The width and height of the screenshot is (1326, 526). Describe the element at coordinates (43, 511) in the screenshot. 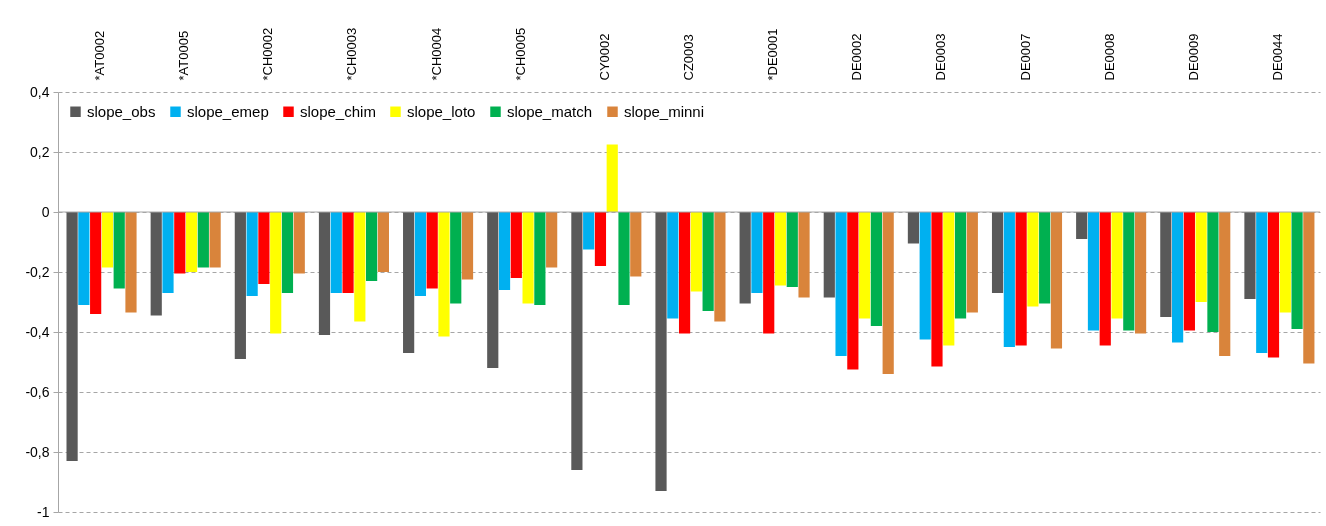

I see `y-tick-label: -1` at that location.